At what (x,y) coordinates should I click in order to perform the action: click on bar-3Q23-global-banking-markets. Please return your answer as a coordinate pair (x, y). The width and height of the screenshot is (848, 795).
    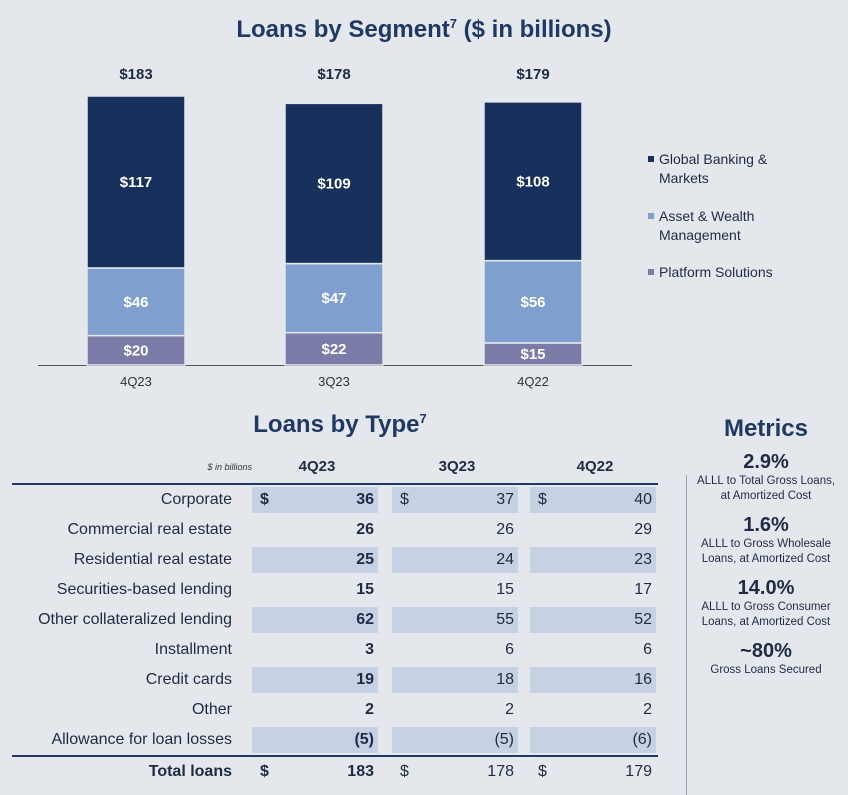
    Looking at the image, I should click on (334, 183).